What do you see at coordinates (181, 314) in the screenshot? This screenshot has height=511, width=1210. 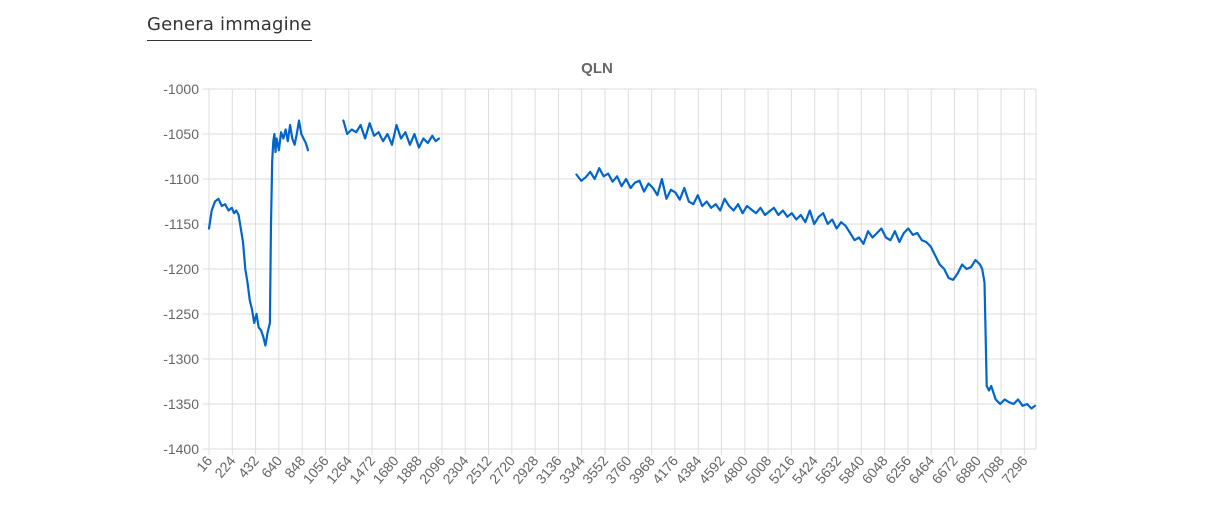 I see `y-tick-label: -1250` at bounding box center [181, 314].